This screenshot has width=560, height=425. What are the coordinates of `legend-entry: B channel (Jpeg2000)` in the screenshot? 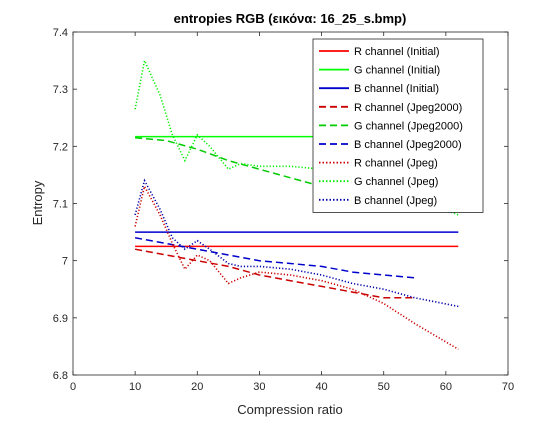 It's located at (408, 145).